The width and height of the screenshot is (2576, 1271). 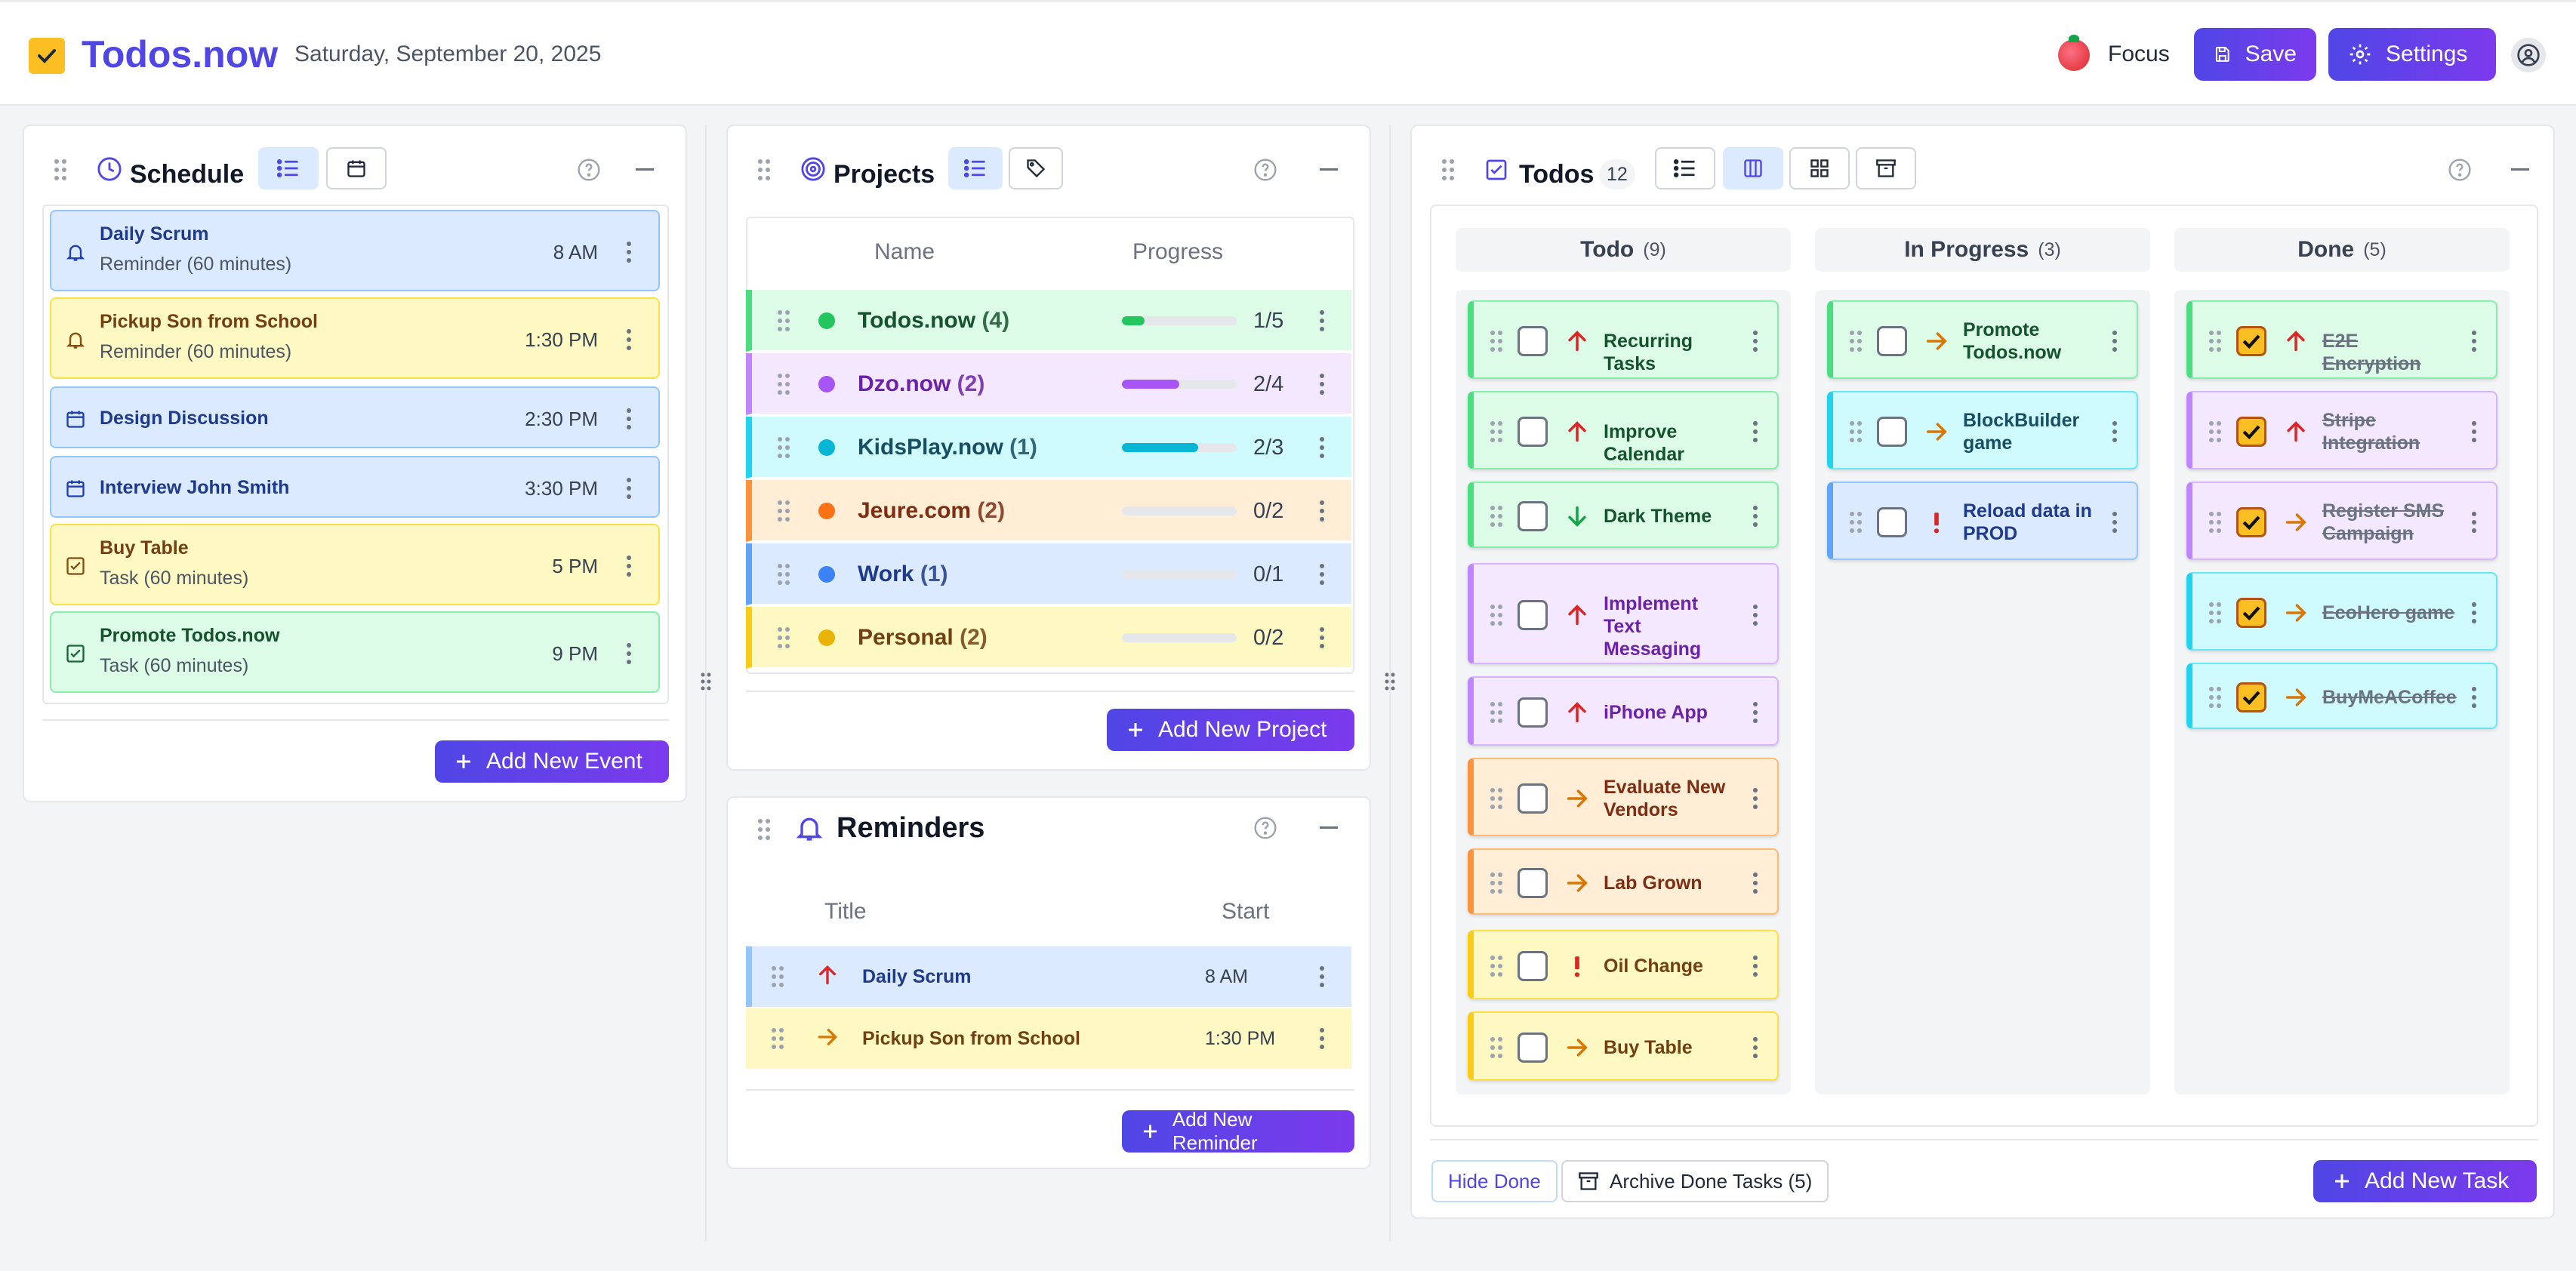 What do you see at coordinates (1048, 638) in the screenshot?
I see `project-row: Personal (2) 0/2` at bounding box center [1048, 638].